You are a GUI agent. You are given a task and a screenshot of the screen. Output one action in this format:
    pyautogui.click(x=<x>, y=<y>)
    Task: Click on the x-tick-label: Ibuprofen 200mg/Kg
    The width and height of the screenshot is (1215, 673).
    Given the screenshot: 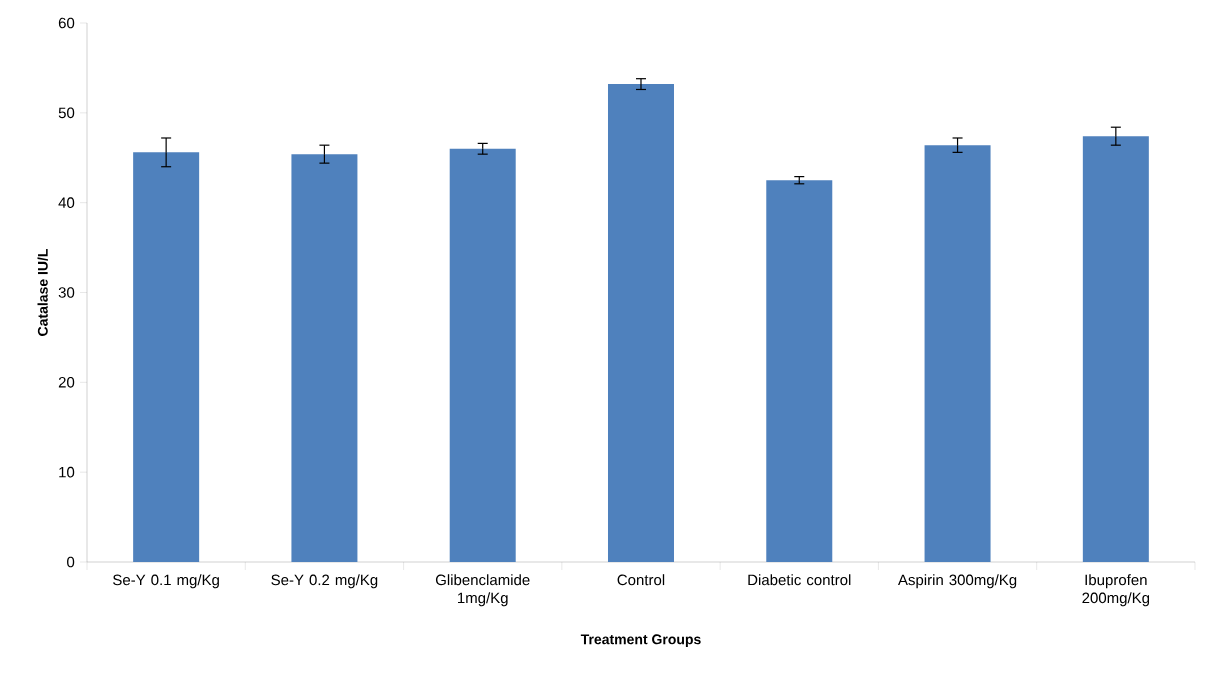 What is the action you would take?
    pyautogui.click(x=1116, y=590)
    